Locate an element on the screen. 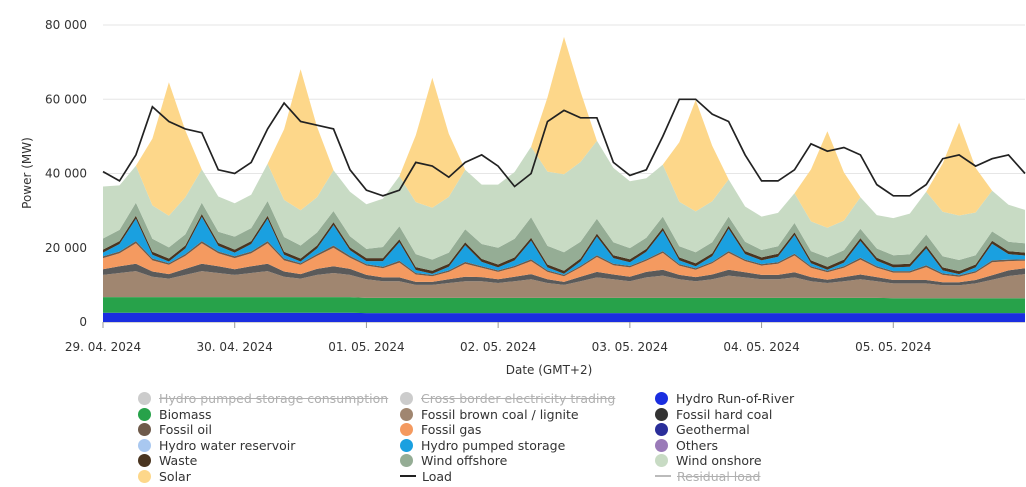  legend-item-fossil-oil: Fossil oil is located at coordinates (175, 429).